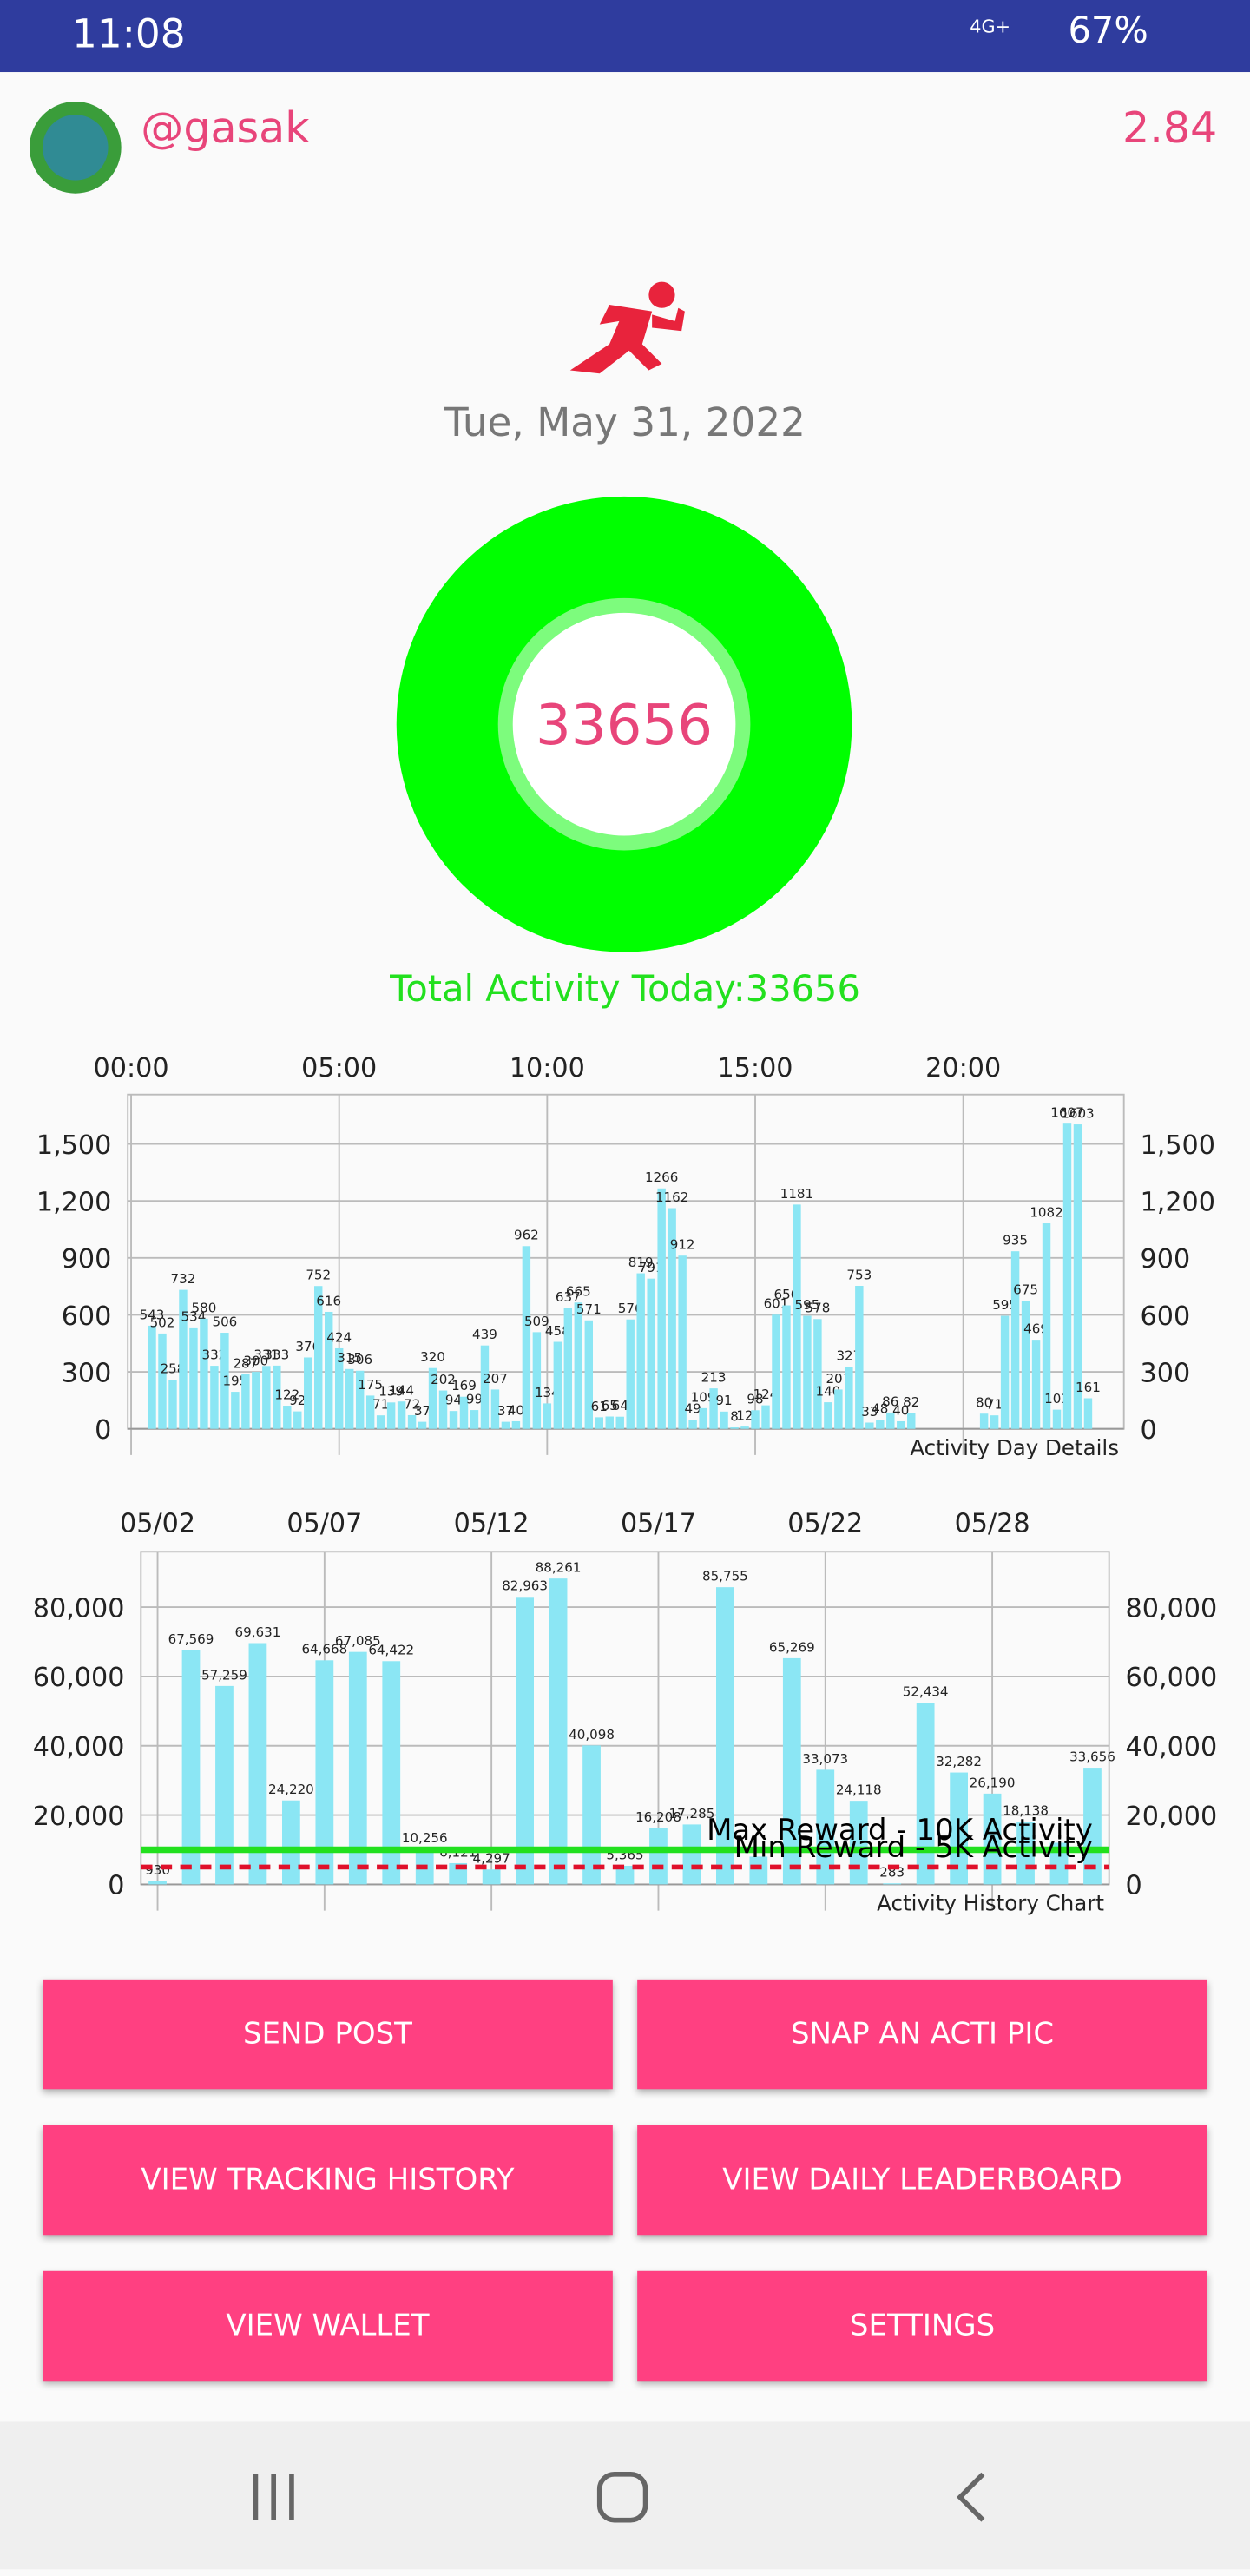  Describe the element at coordinates (625, 36) in the screenshot. I see `status-bar: 11:08 4G+ 67%` at that location.